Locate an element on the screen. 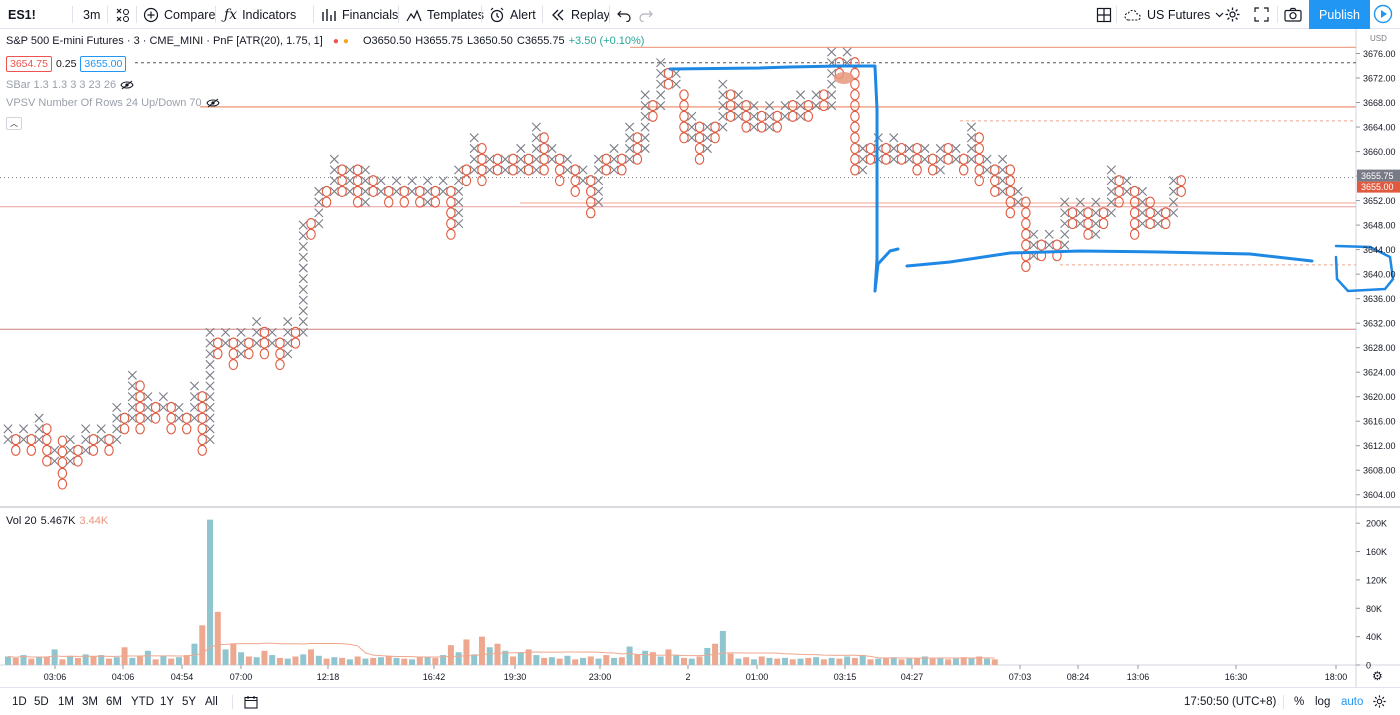 This screenshot has height=715, width=1400. range-6m: 6M is located at coordinates (114, 701).